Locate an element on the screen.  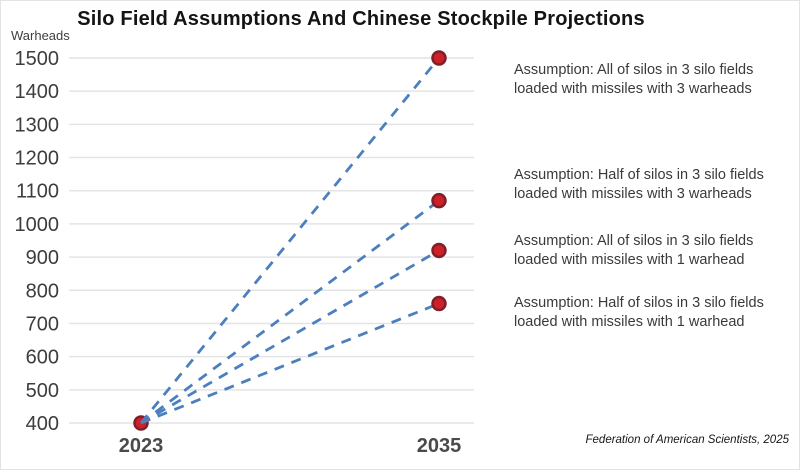
y-tick-label: 500 is located at coordinates (42, 391).